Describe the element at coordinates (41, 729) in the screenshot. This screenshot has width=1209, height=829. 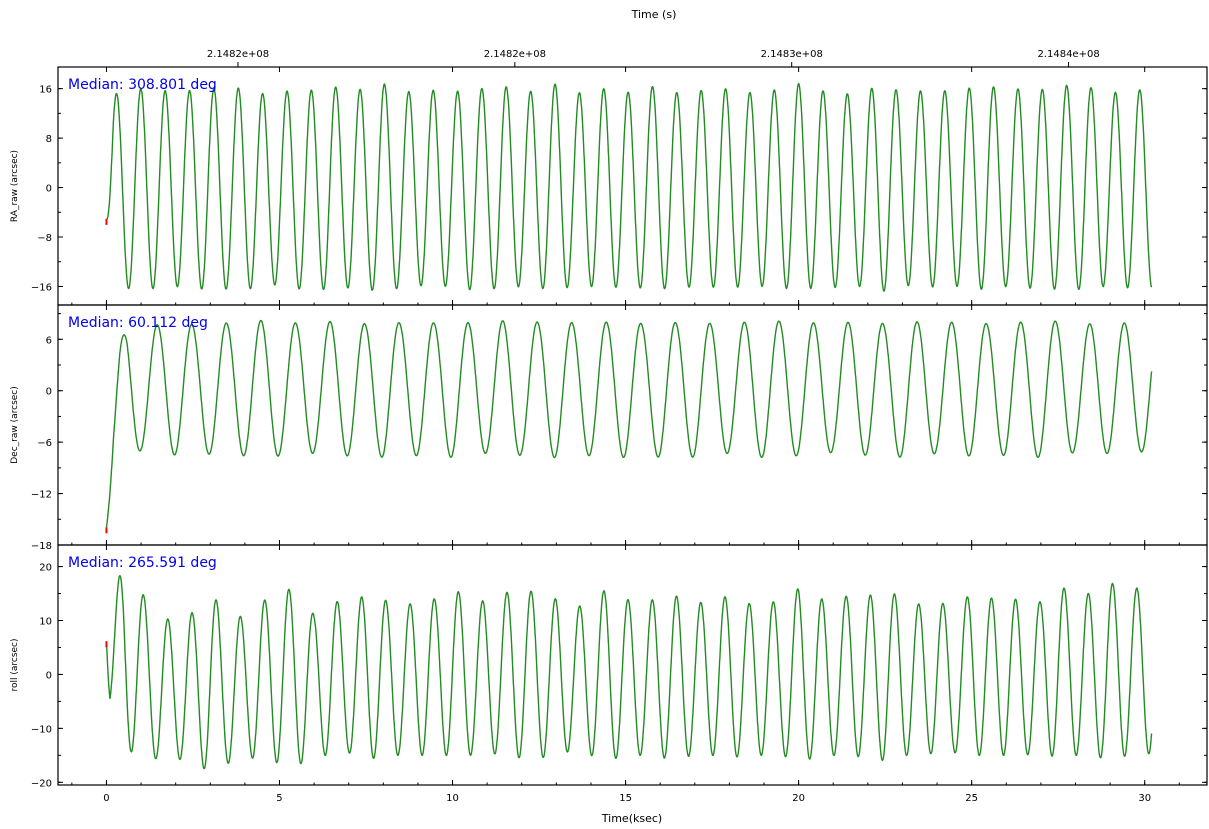
I see `y-tick-label: −10` at that location.